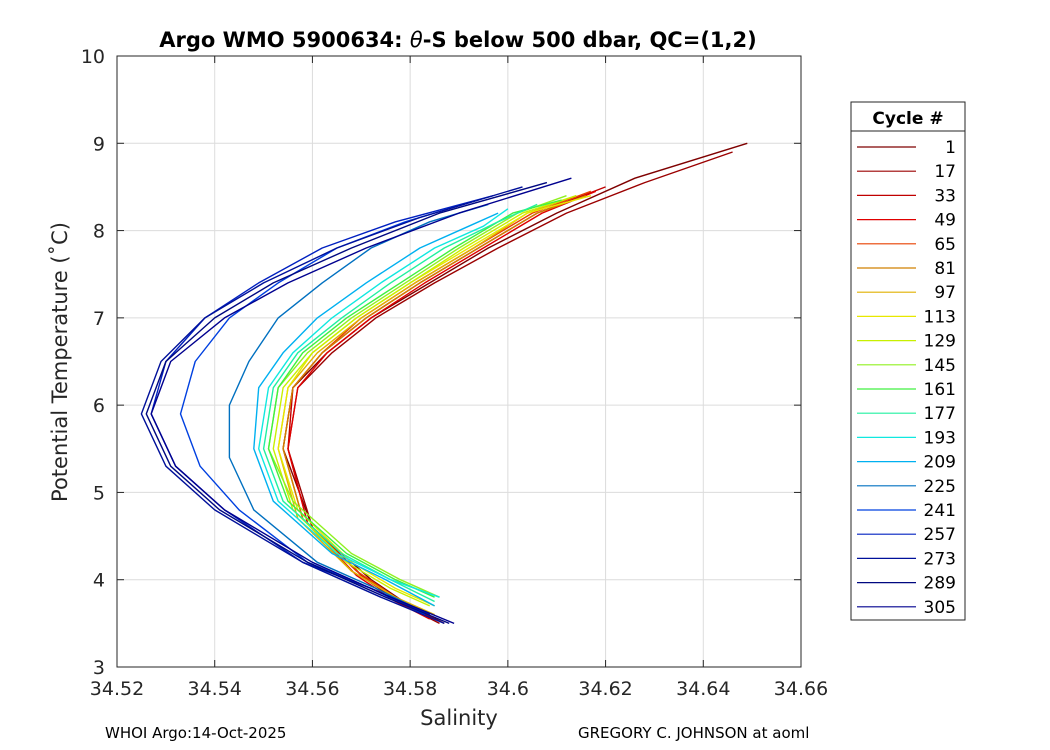 The image size is (1050, 750). What do you see at coordinates (60, 362) in the screenshot?
I see `y-axis-label: Potential Temperature (˚C)` at bounding box center [60, 362].